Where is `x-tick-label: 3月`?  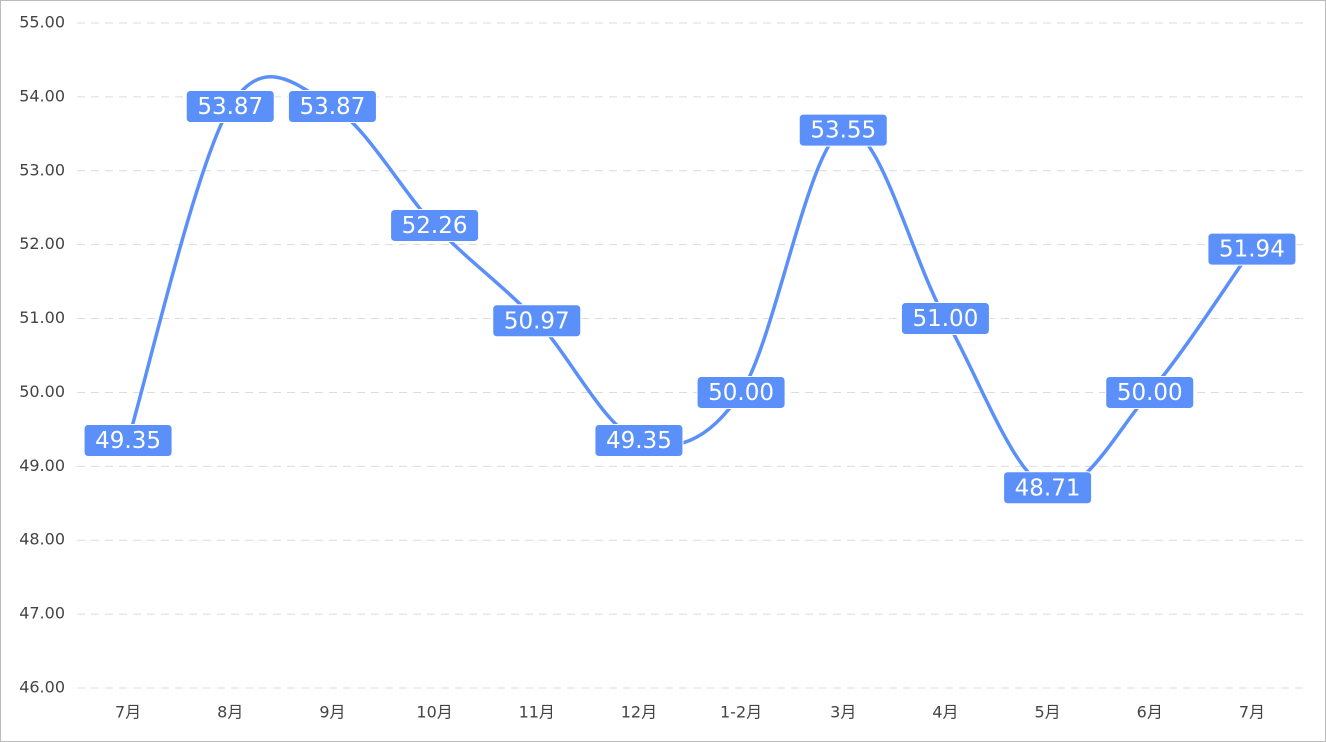
x-tick-label: 3月 is located at coordinates (843, 712).